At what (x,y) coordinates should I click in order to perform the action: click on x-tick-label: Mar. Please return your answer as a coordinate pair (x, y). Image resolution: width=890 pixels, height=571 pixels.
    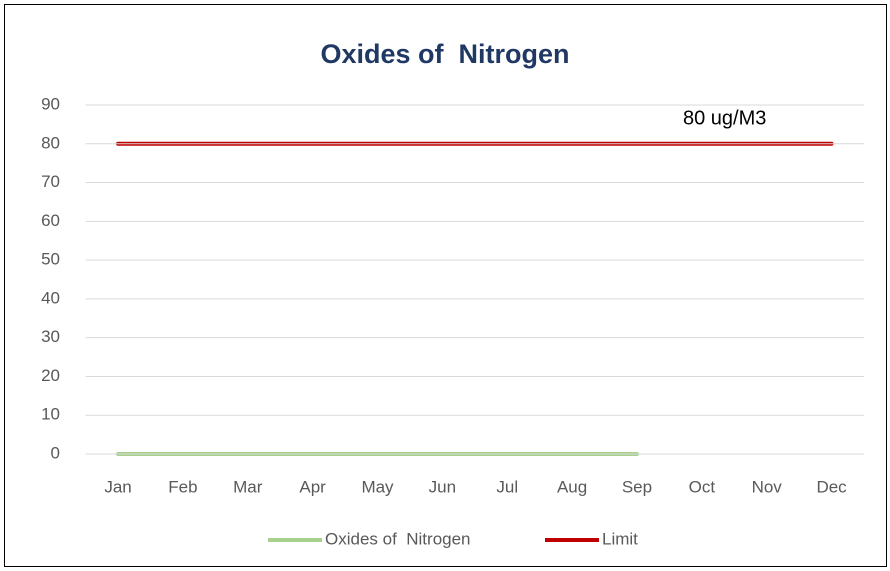
    Looking at the image, I should click on (248, 486).